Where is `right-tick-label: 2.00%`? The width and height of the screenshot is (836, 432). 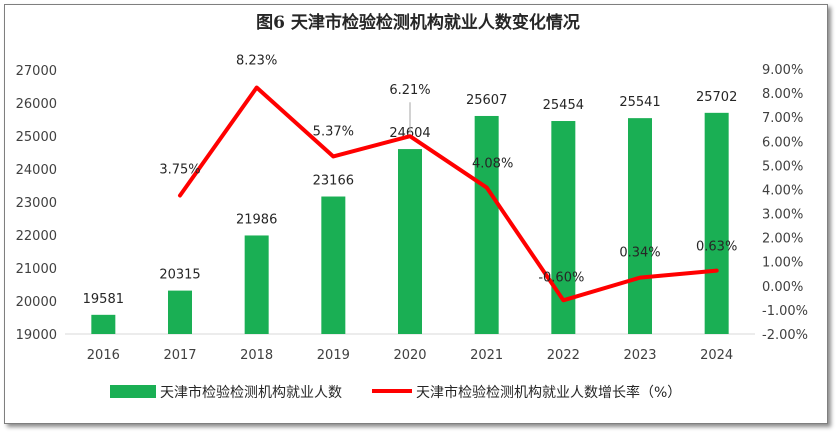
right-tick-label: 2.00% is located at coordinates (782, 239).